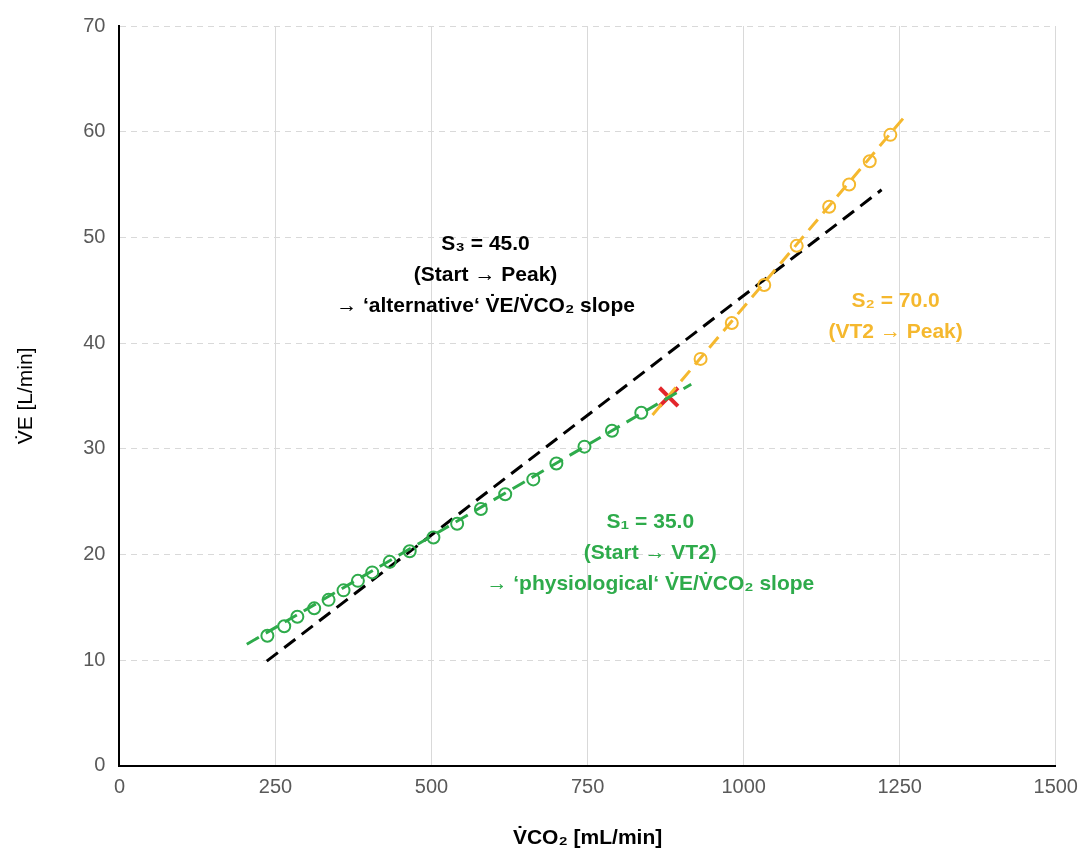  What do you see at coordinates (25, 396) in the screenshot?
I see `y-axis-title: V̇E [L/min]` at bounding box center [25, 396].